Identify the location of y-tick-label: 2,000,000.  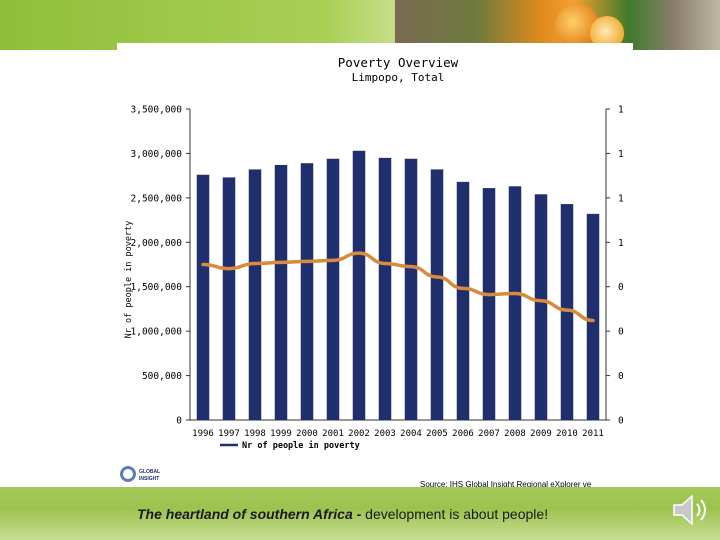
(157, 243).